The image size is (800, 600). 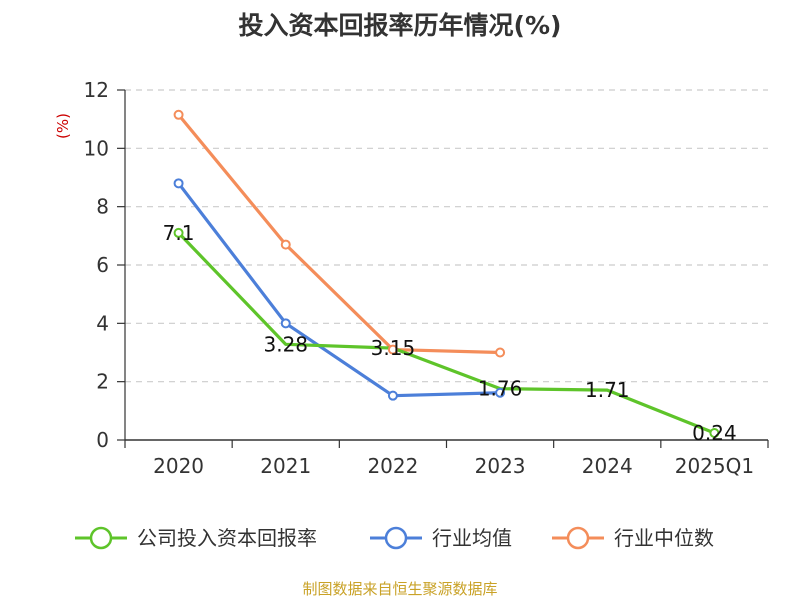 I want to click on legend-label: 行业中位数, so click(x=664, y=538).